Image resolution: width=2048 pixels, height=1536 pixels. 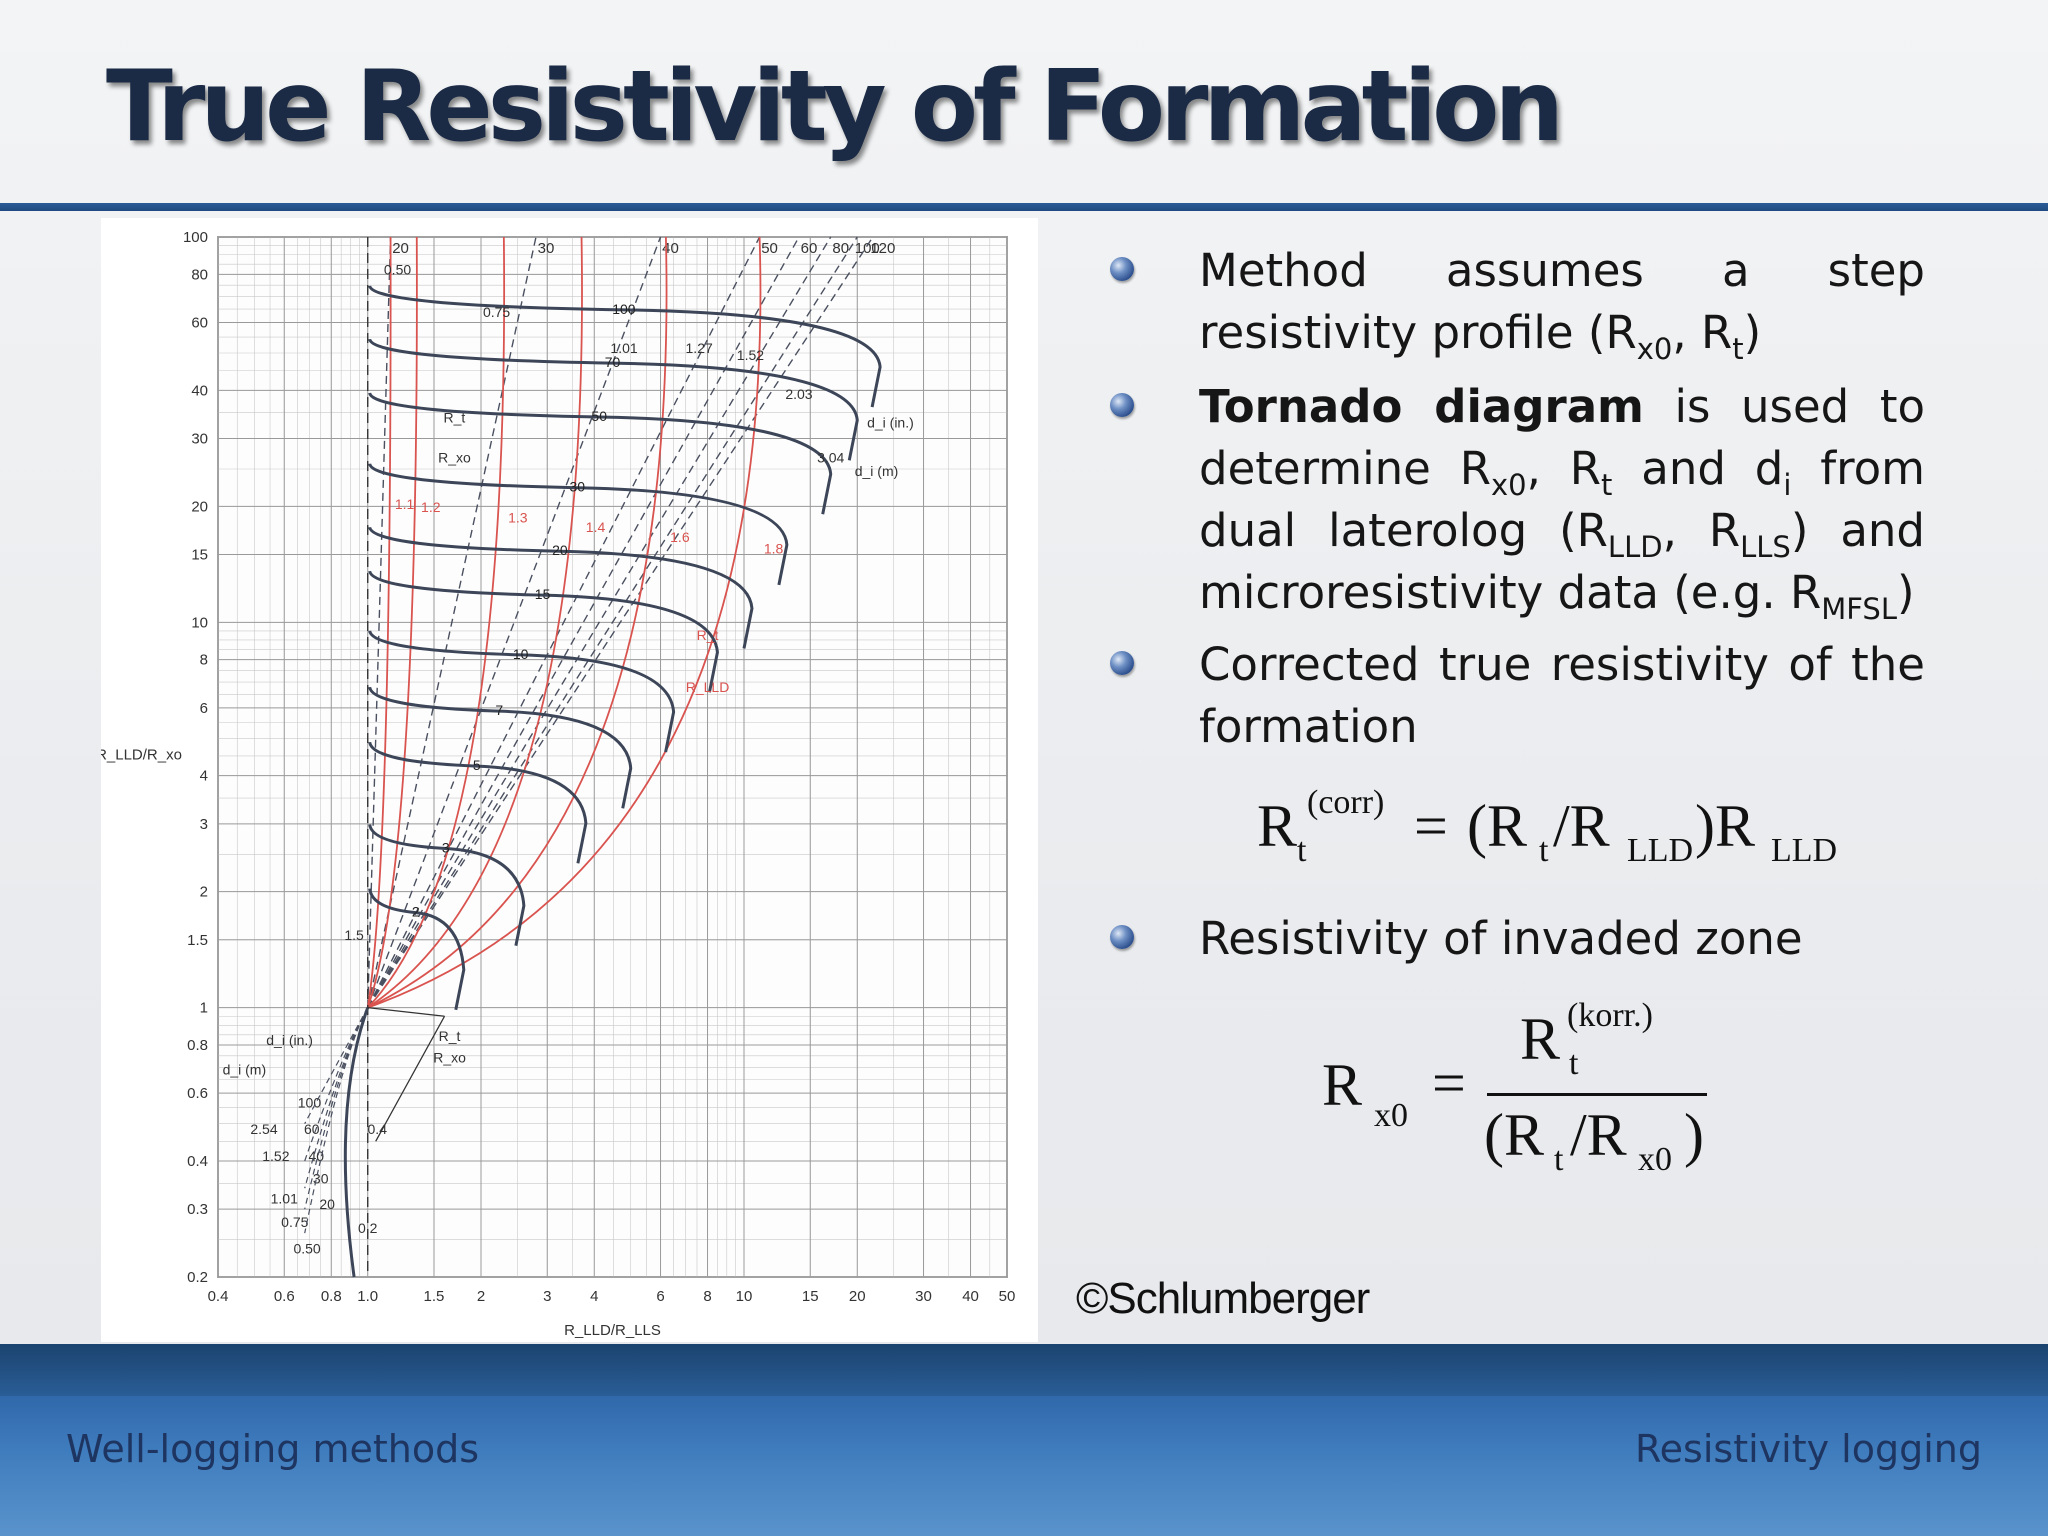 I want to click on low-di-m-value: 1.52, so click(x=275, y=1156).